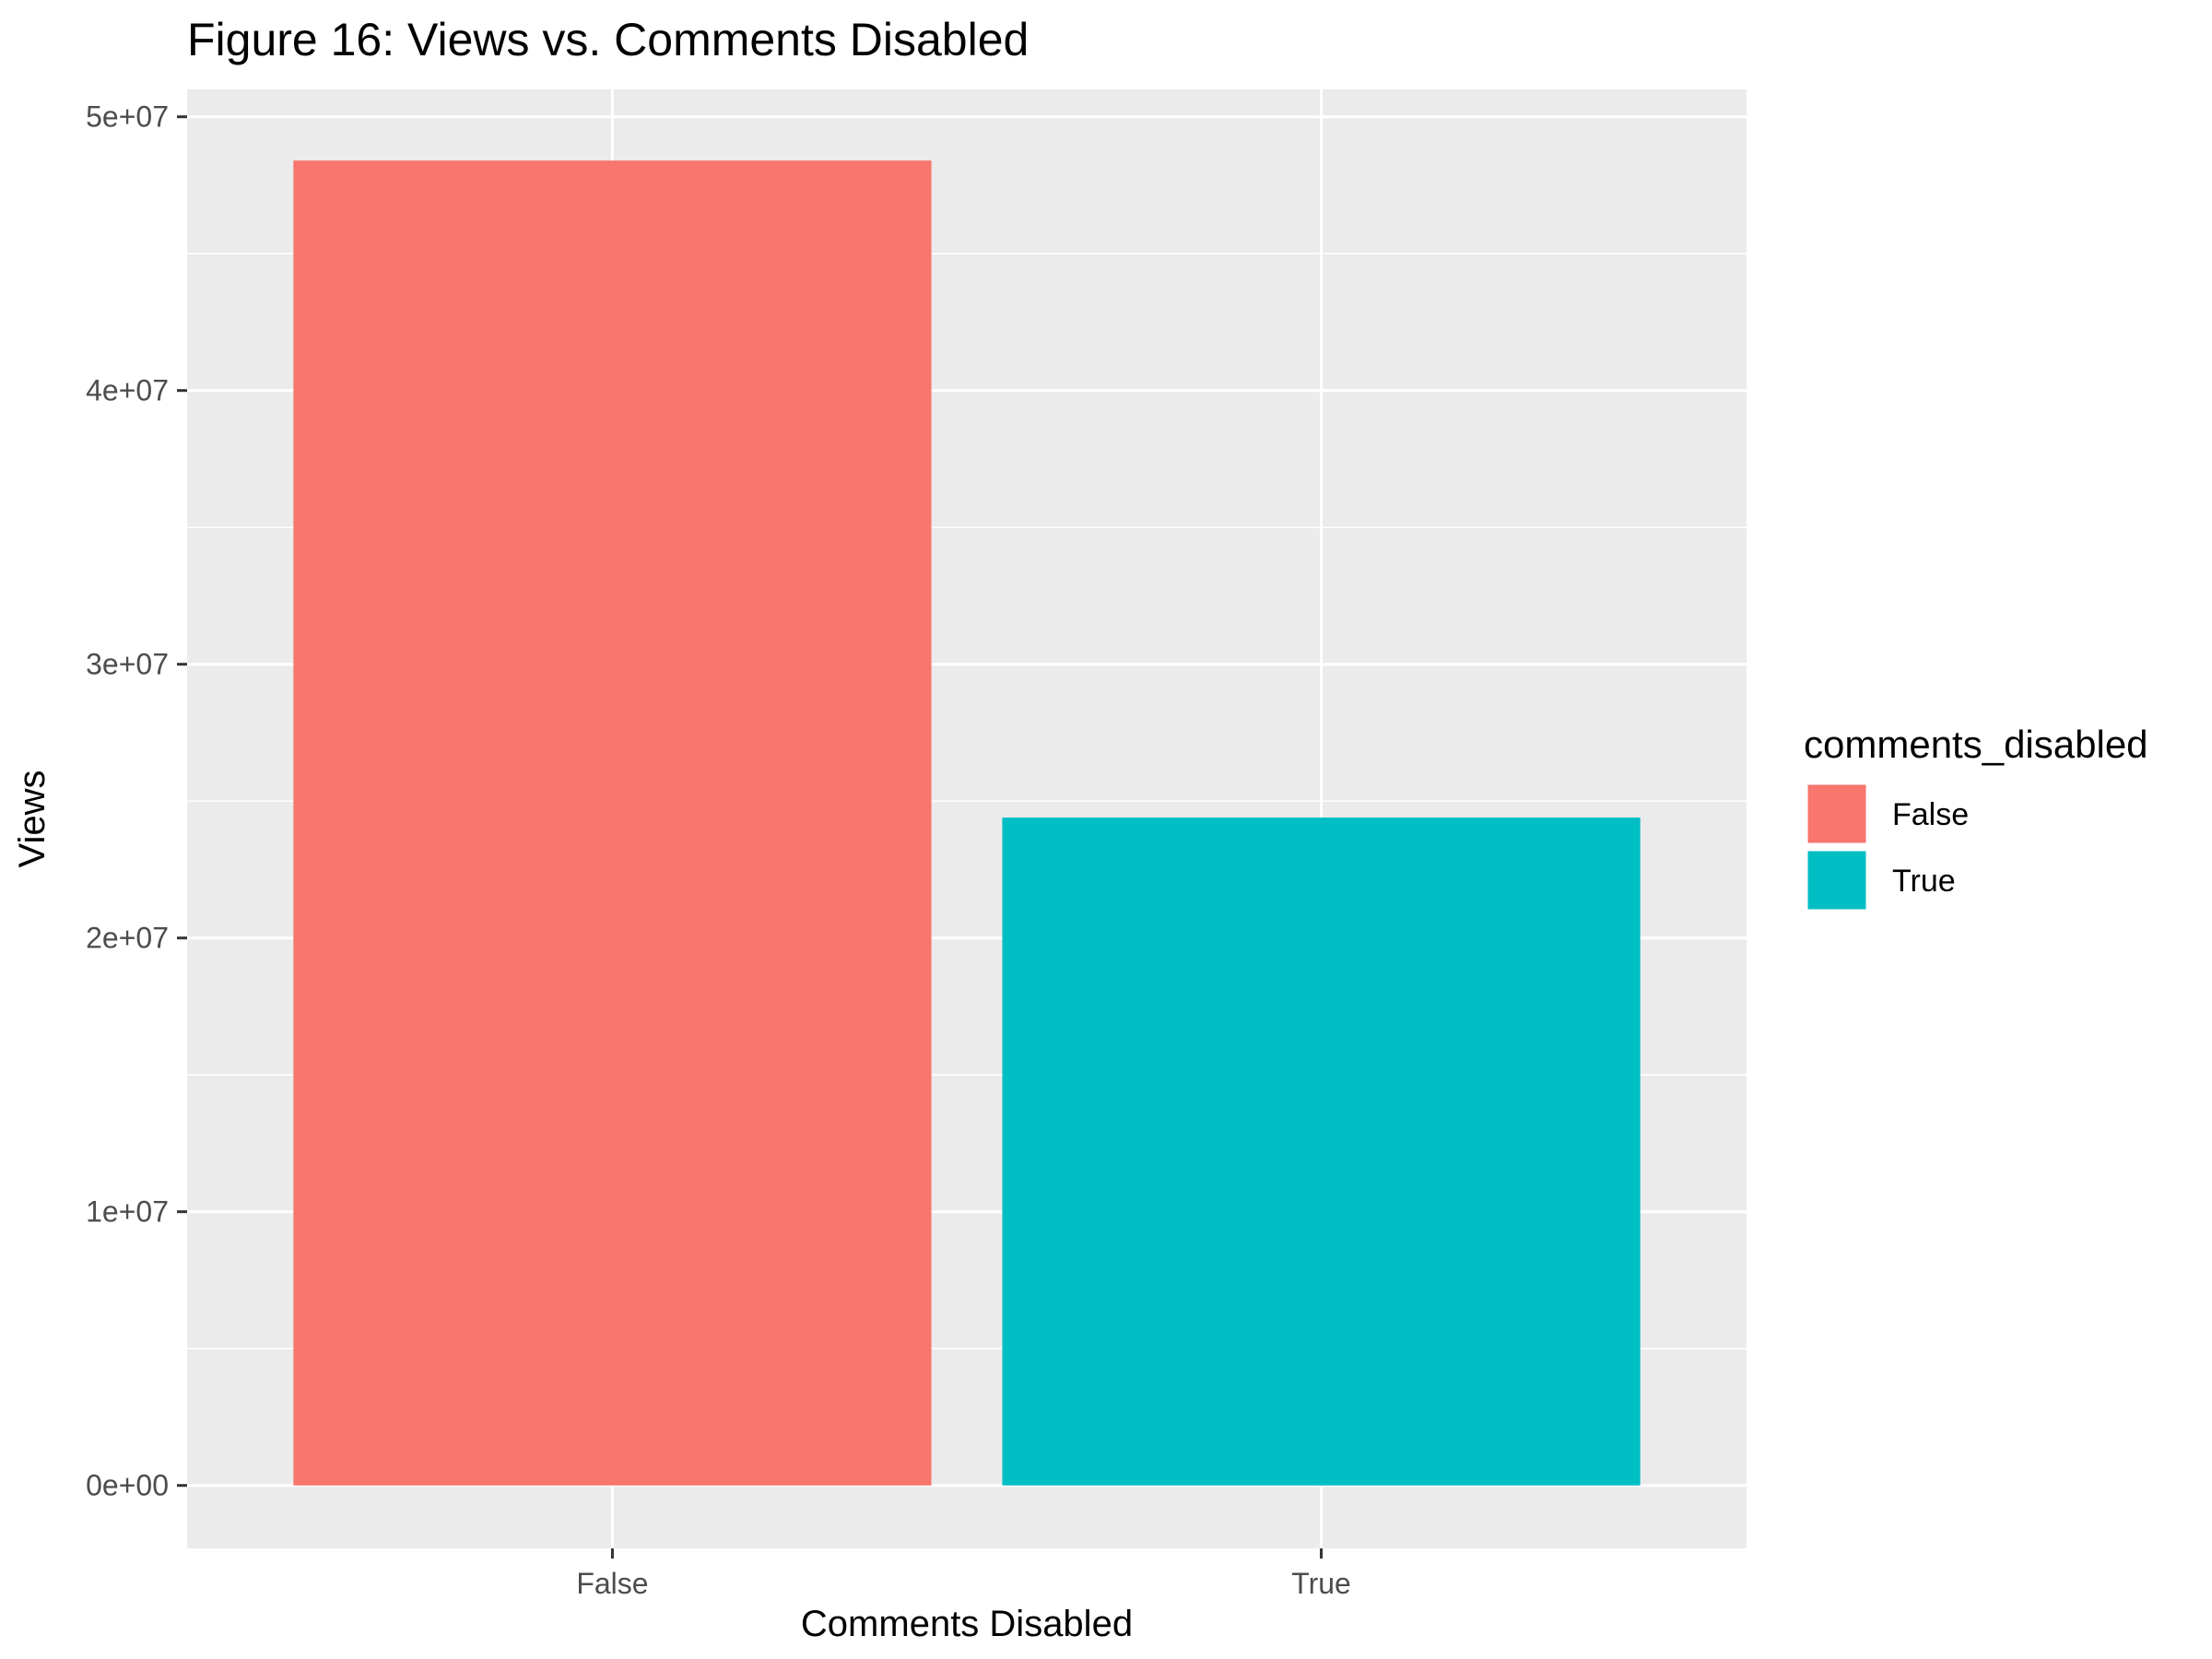 The height and width of the screenshot is (1659, 2212). What do you see at coordinates (1924, 881) in the screenshot?
I see `legend-label-true: True` at bounding box center [1924, 881].